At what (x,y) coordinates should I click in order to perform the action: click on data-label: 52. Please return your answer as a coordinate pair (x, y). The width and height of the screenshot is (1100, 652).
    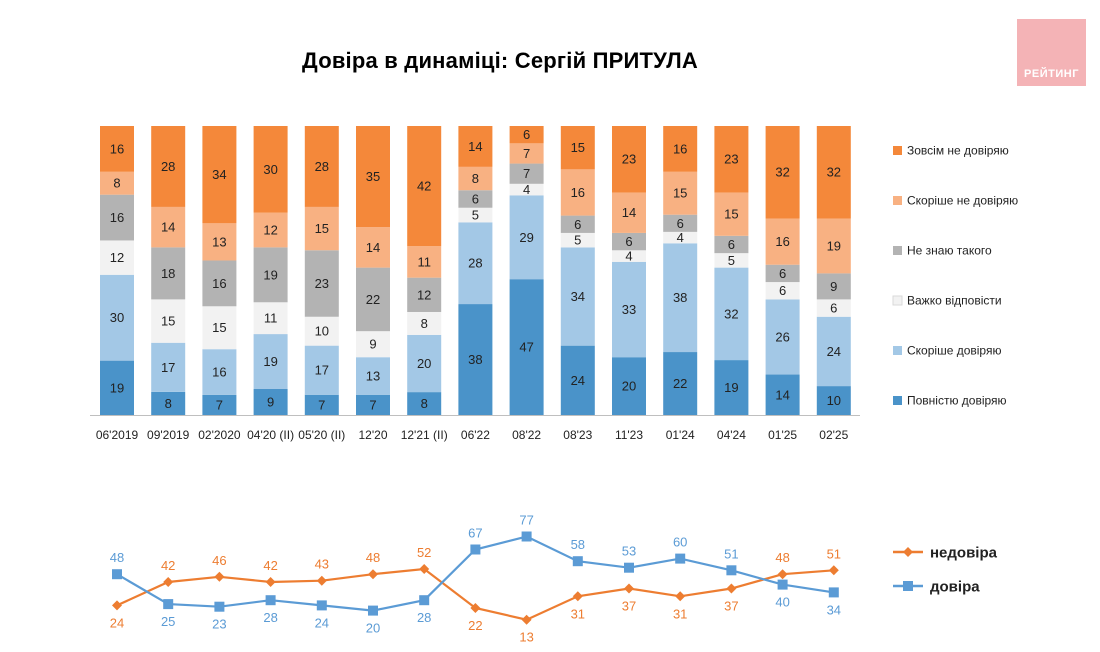
    Looking at the image, I should click on (424, 552).